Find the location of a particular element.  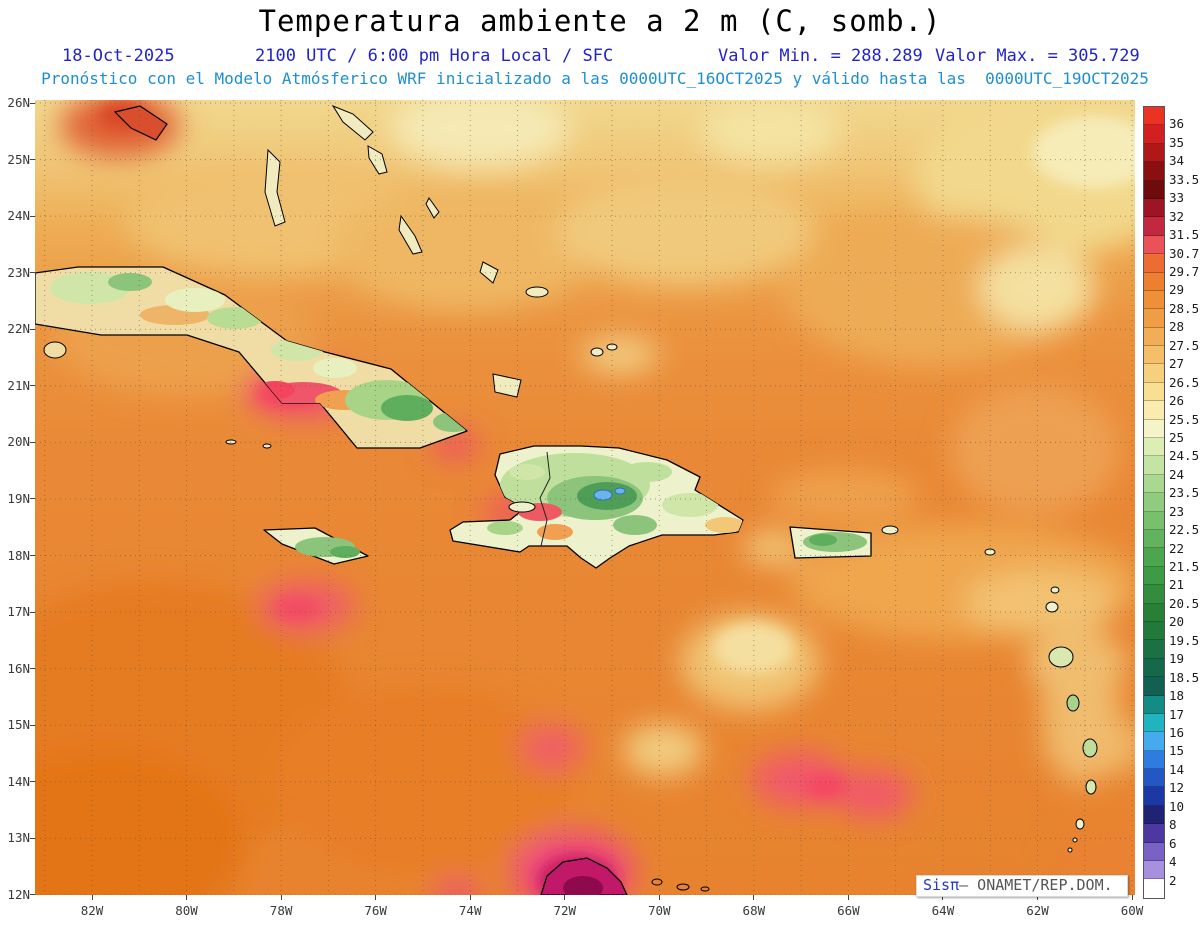

legend-label: 18.5 is located at coordinates (1184, 677).